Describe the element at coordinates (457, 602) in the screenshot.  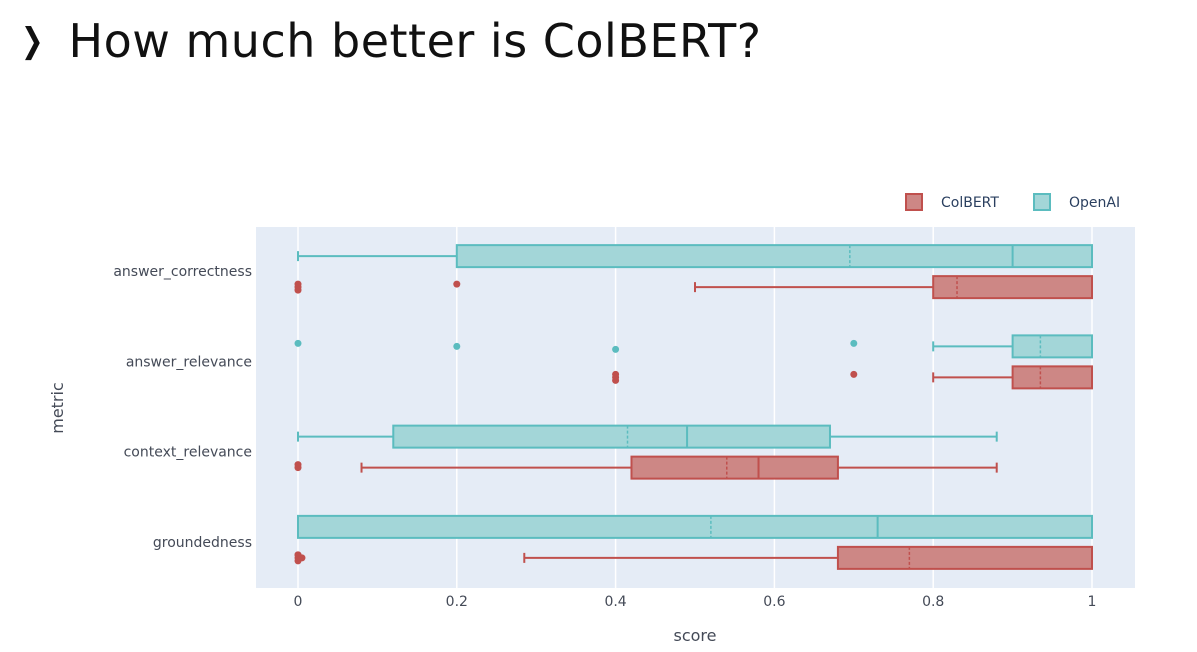
I see `x-tick-label: 0.2` at that location.